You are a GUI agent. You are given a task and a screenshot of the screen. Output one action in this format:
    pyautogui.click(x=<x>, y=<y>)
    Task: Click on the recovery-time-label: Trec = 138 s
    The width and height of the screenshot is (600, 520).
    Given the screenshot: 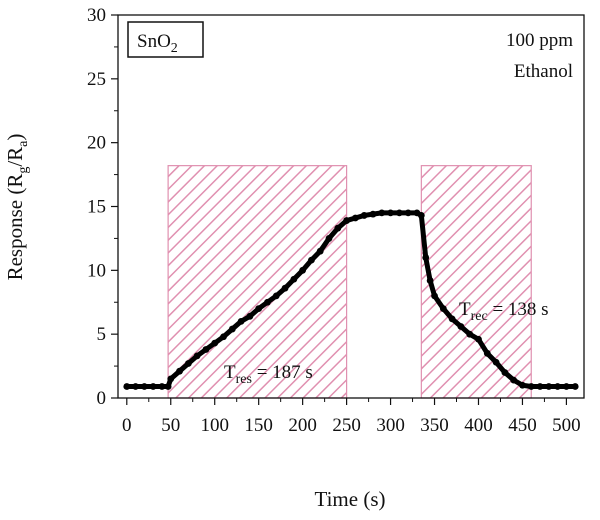 What is the action you would take?
    pyautogui.click(x=504, y=311)
    